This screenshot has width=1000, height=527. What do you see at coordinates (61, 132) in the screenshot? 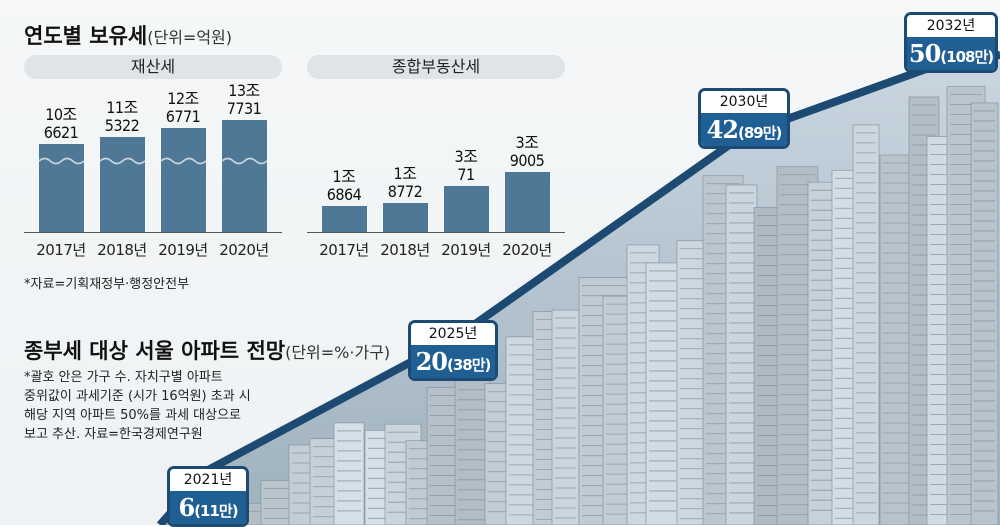
I see `bar-label-line: 6621` at bounding box center [61, 132].